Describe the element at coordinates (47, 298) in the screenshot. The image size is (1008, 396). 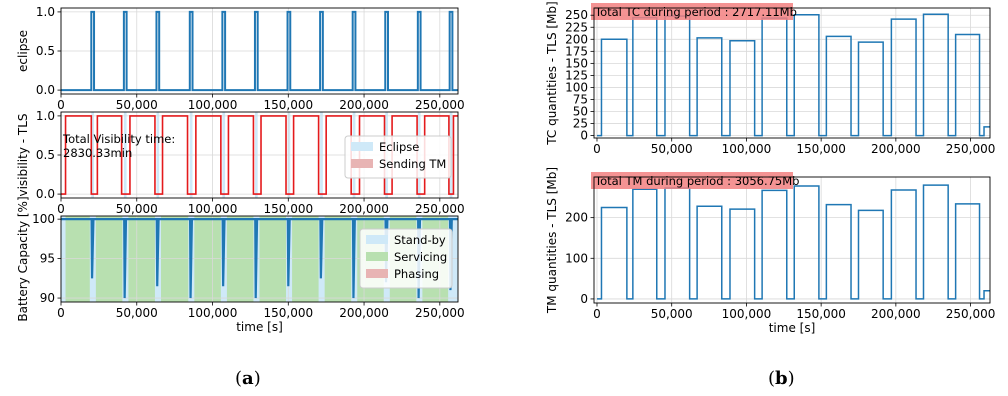
I see `y-tick-label: 90` at that location.